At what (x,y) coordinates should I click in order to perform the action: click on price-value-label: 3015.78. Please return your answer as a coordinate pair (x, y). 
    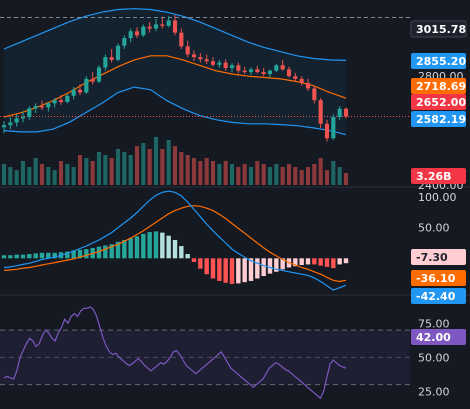
    Looking at the image, I should click on (438, 29).